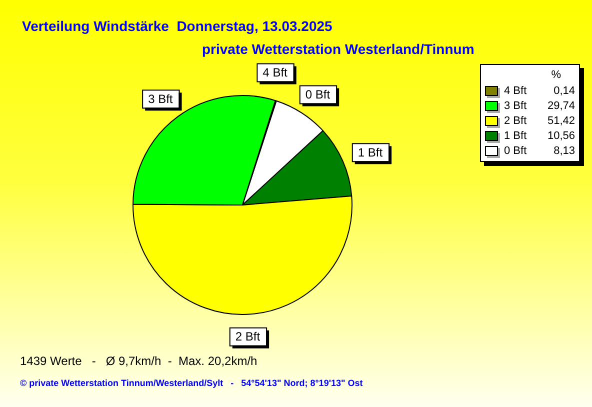 The height and width of the screenshot is (407, 592). I want to click on slice-label: 0 Bft, so click(318, 95).